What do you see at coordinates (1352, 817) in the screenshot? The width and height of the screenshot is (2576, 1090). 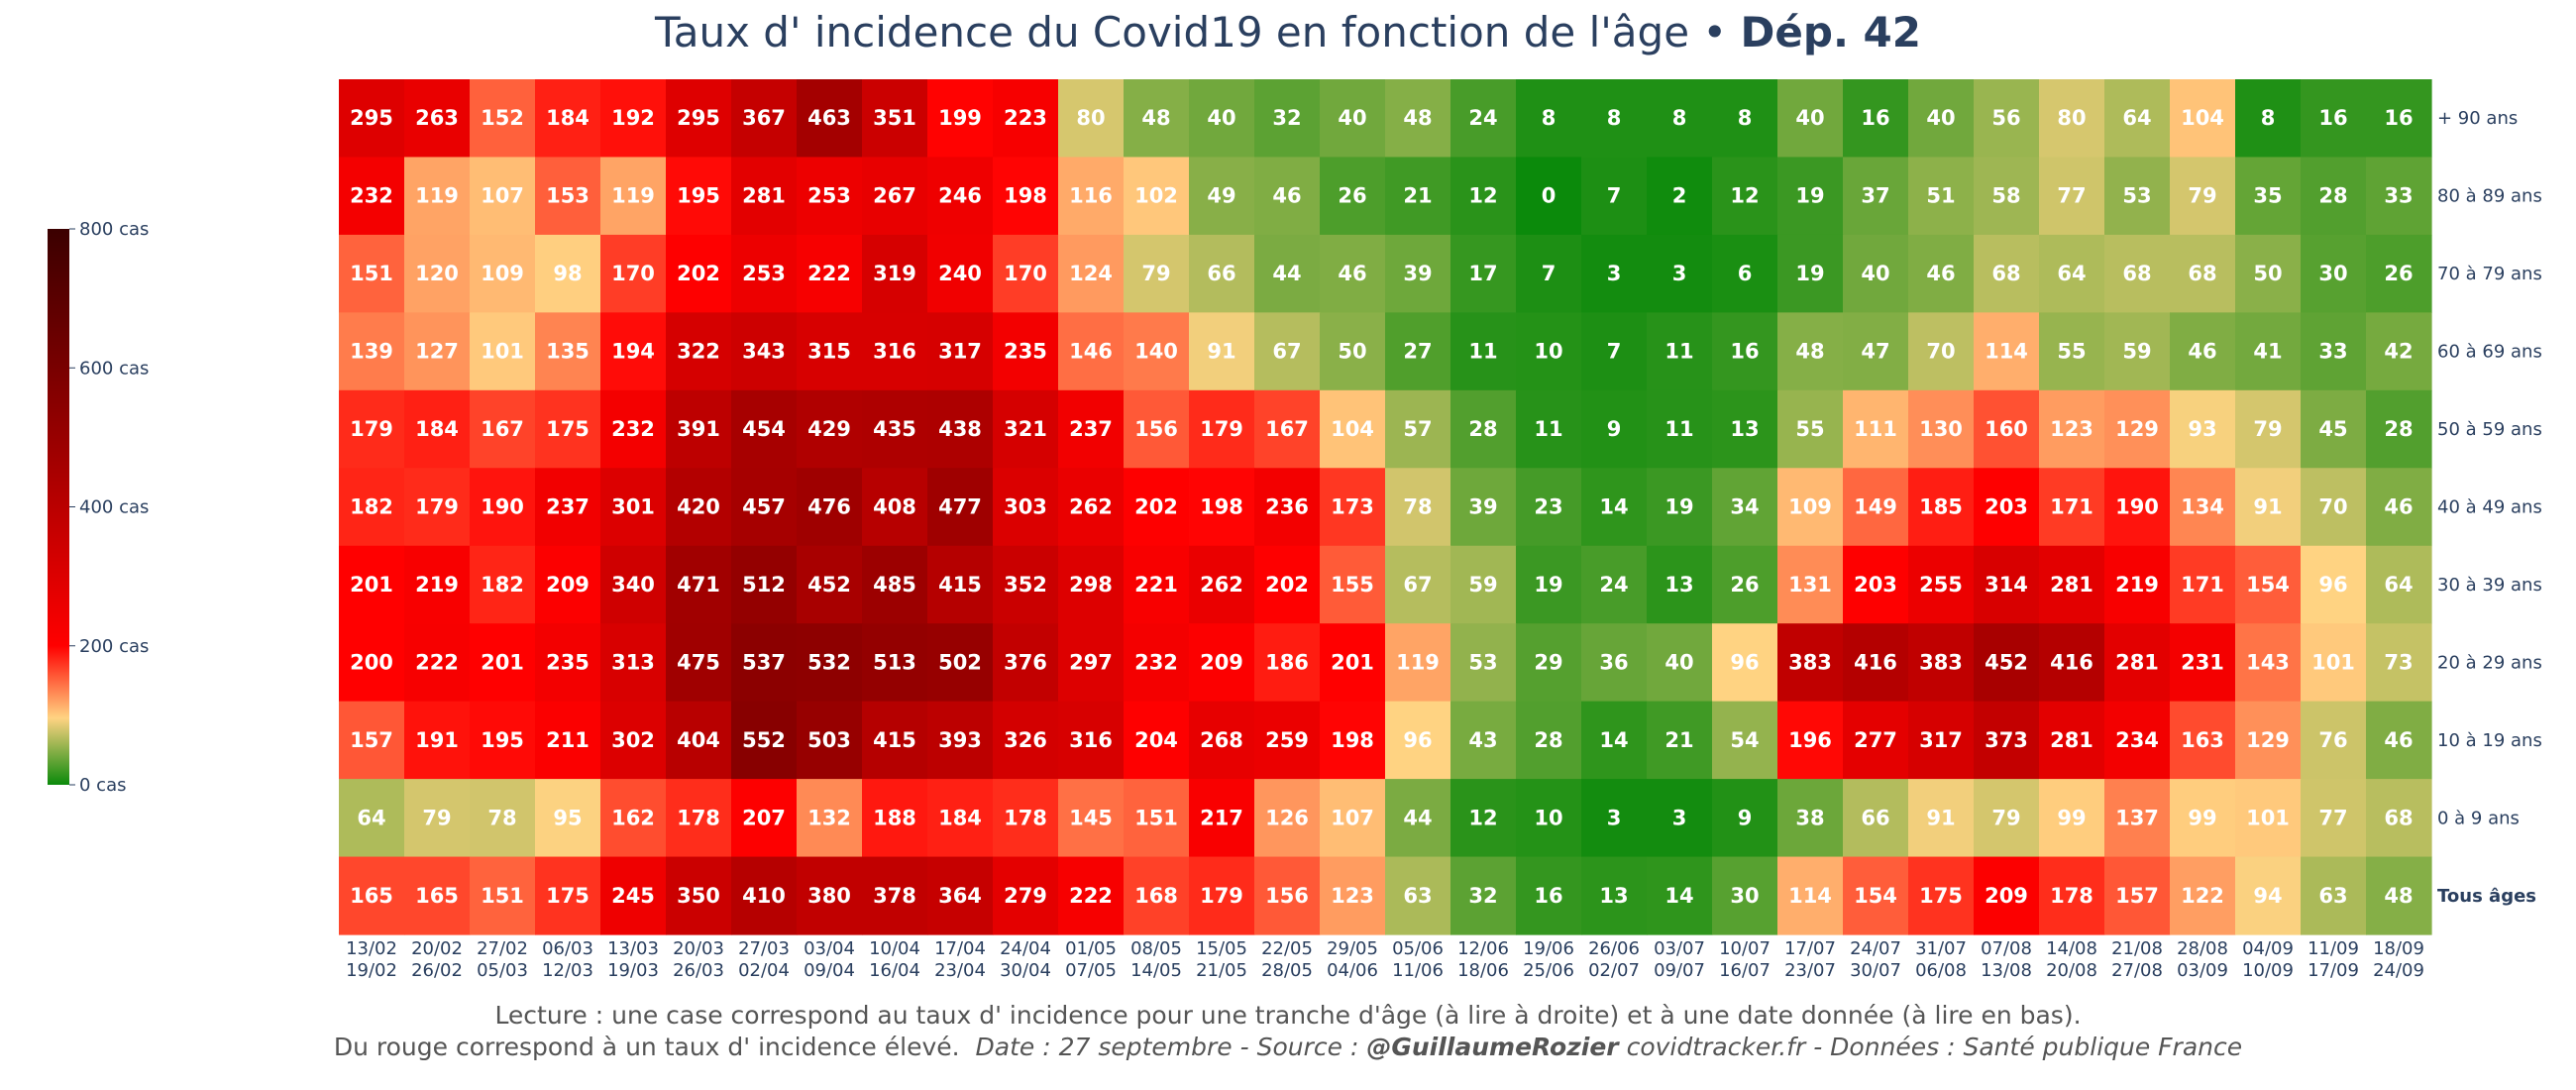 I see `cell-value-label: 107` at bounding box center [1352, 817].